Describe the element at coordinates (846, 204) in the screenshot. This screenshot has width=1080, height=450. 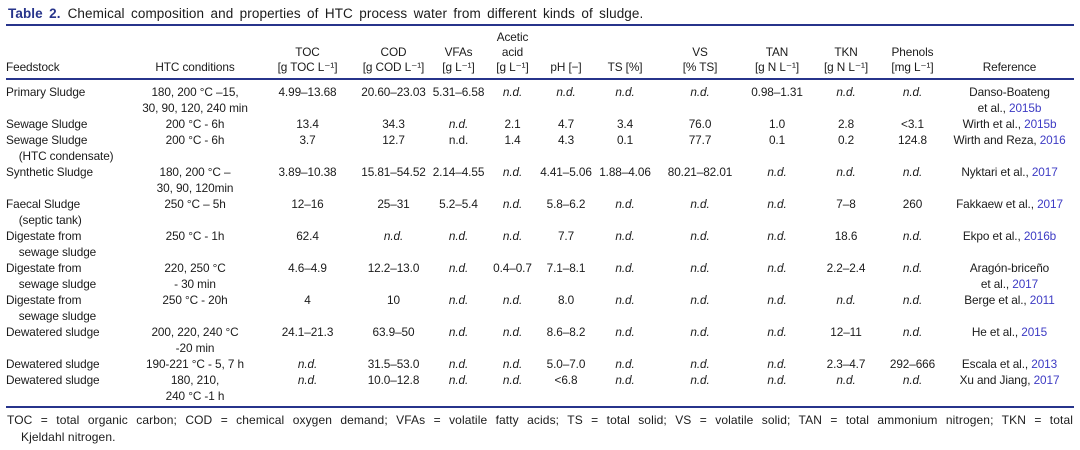
I see `tkn-cell: 7–8` at that location.